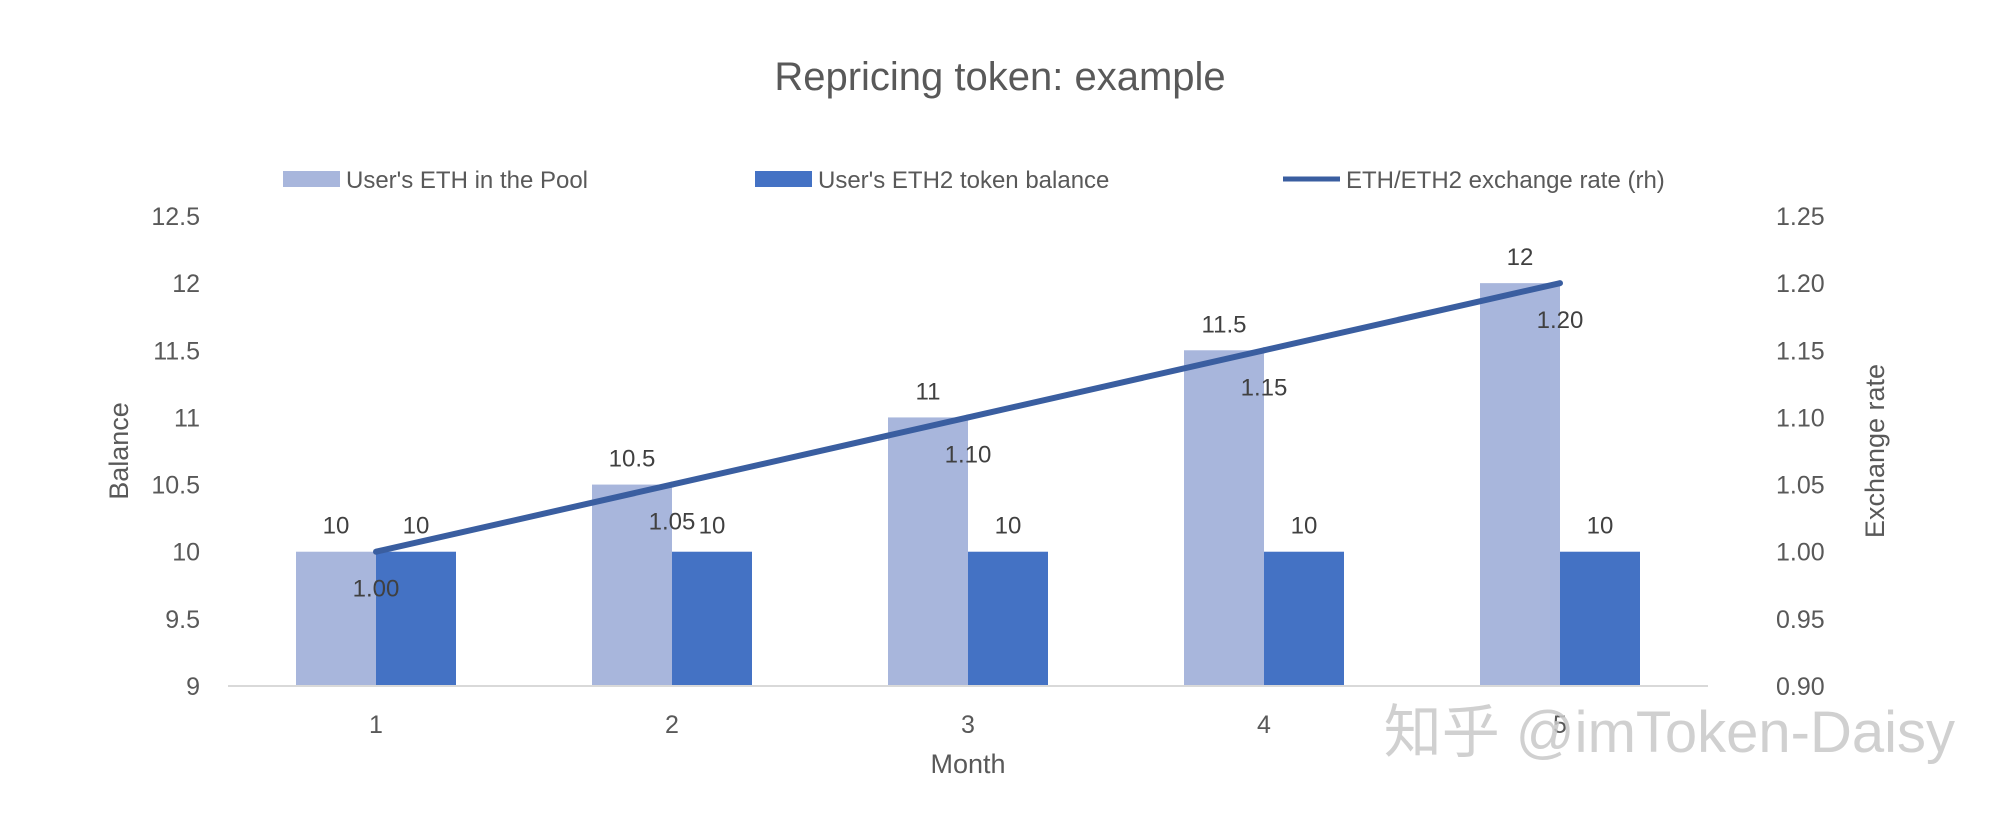 The width and height of the screenshot is (1999, 819). What do you see at coordinates (175, 486) in the screenshot?
I see `y-tick-label: 10.5` at bounding box center [175, 486].